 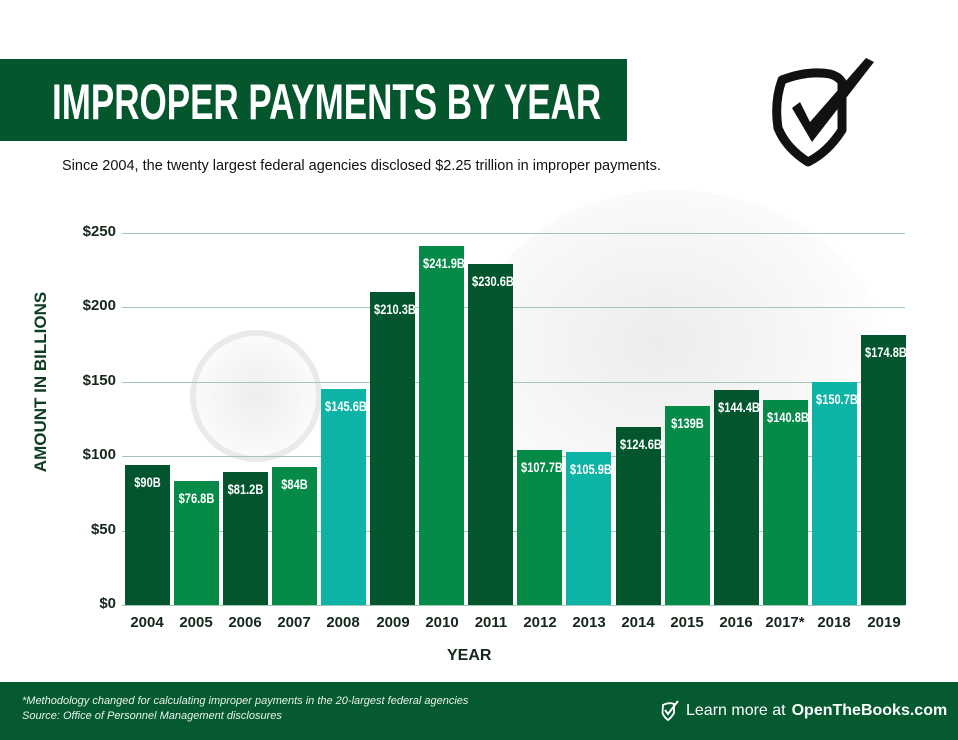 I want to click on bar-2010: $241.9B, so click(x=442, y=425).